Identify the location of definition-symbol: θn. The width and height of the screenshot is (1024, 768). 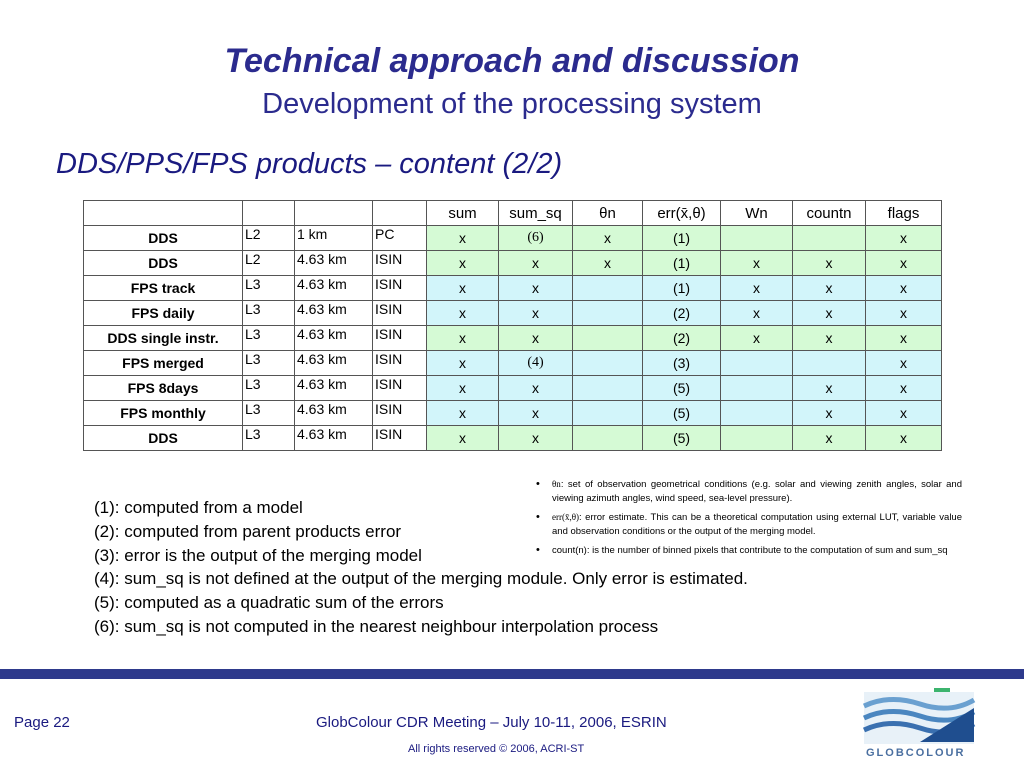
(556, 484).